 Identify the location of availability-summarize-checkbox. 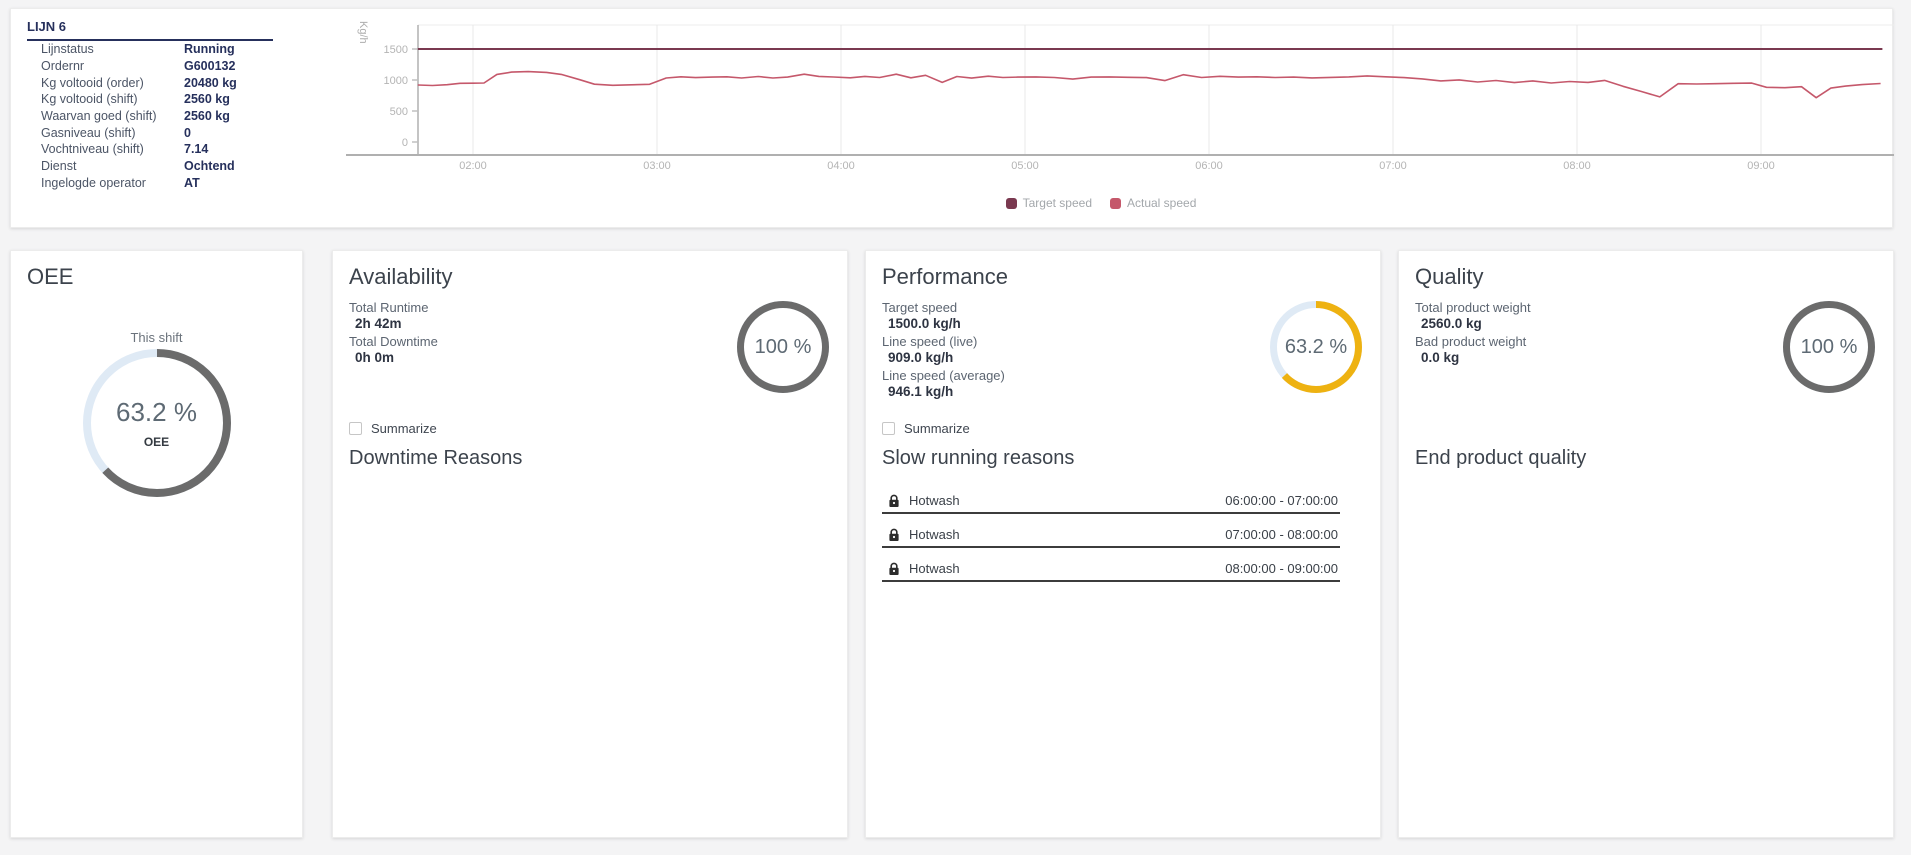
(355, 428).